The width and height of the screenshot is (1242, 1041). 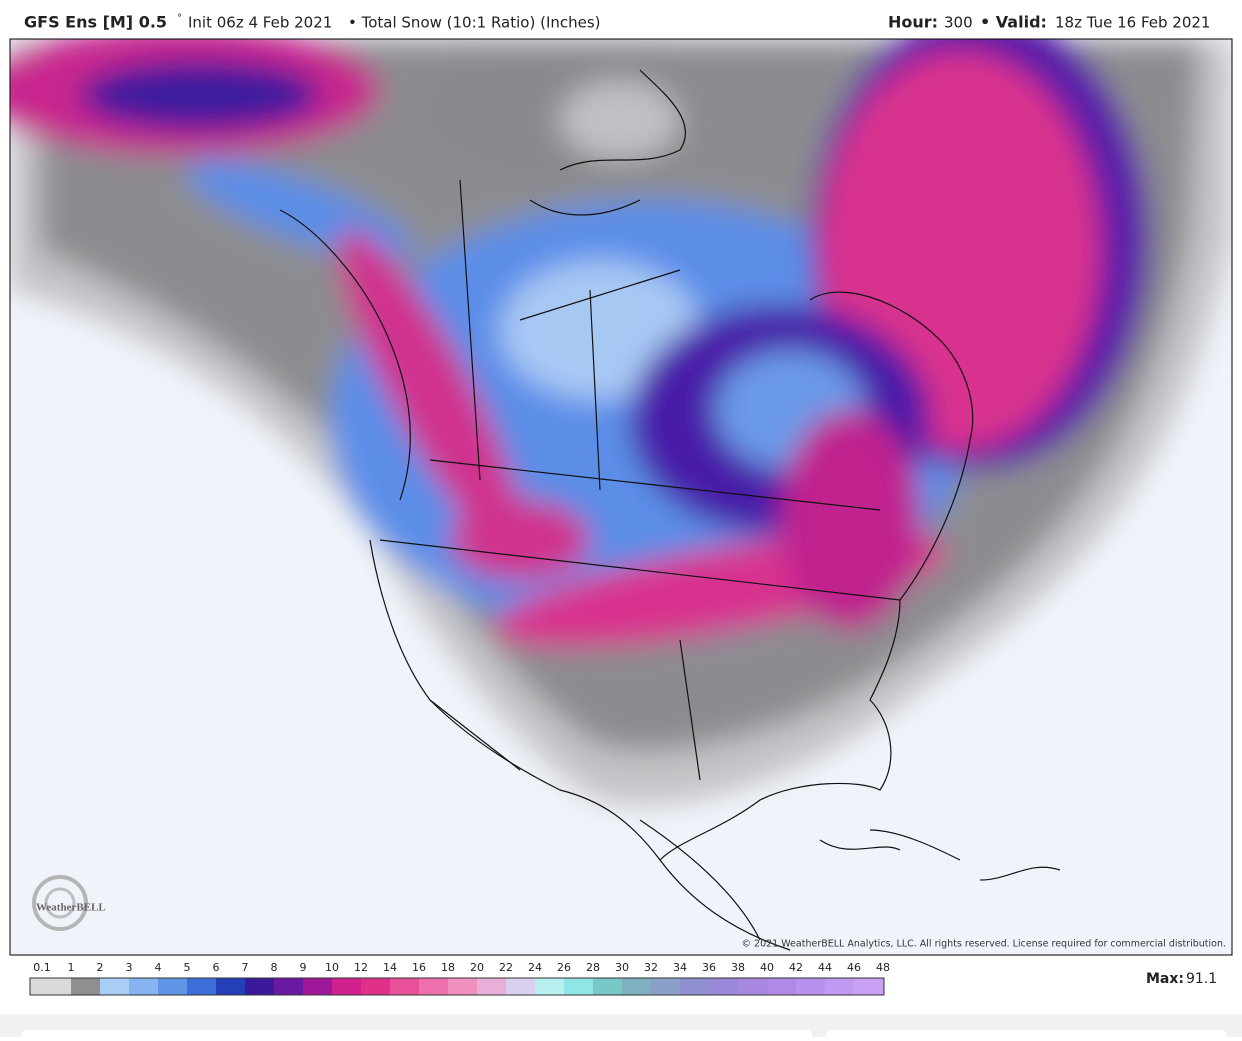 What do you see at coordinates (477, 967) in the screenshot?
I see `legend-label: 20` at bounding box center [477, 967].